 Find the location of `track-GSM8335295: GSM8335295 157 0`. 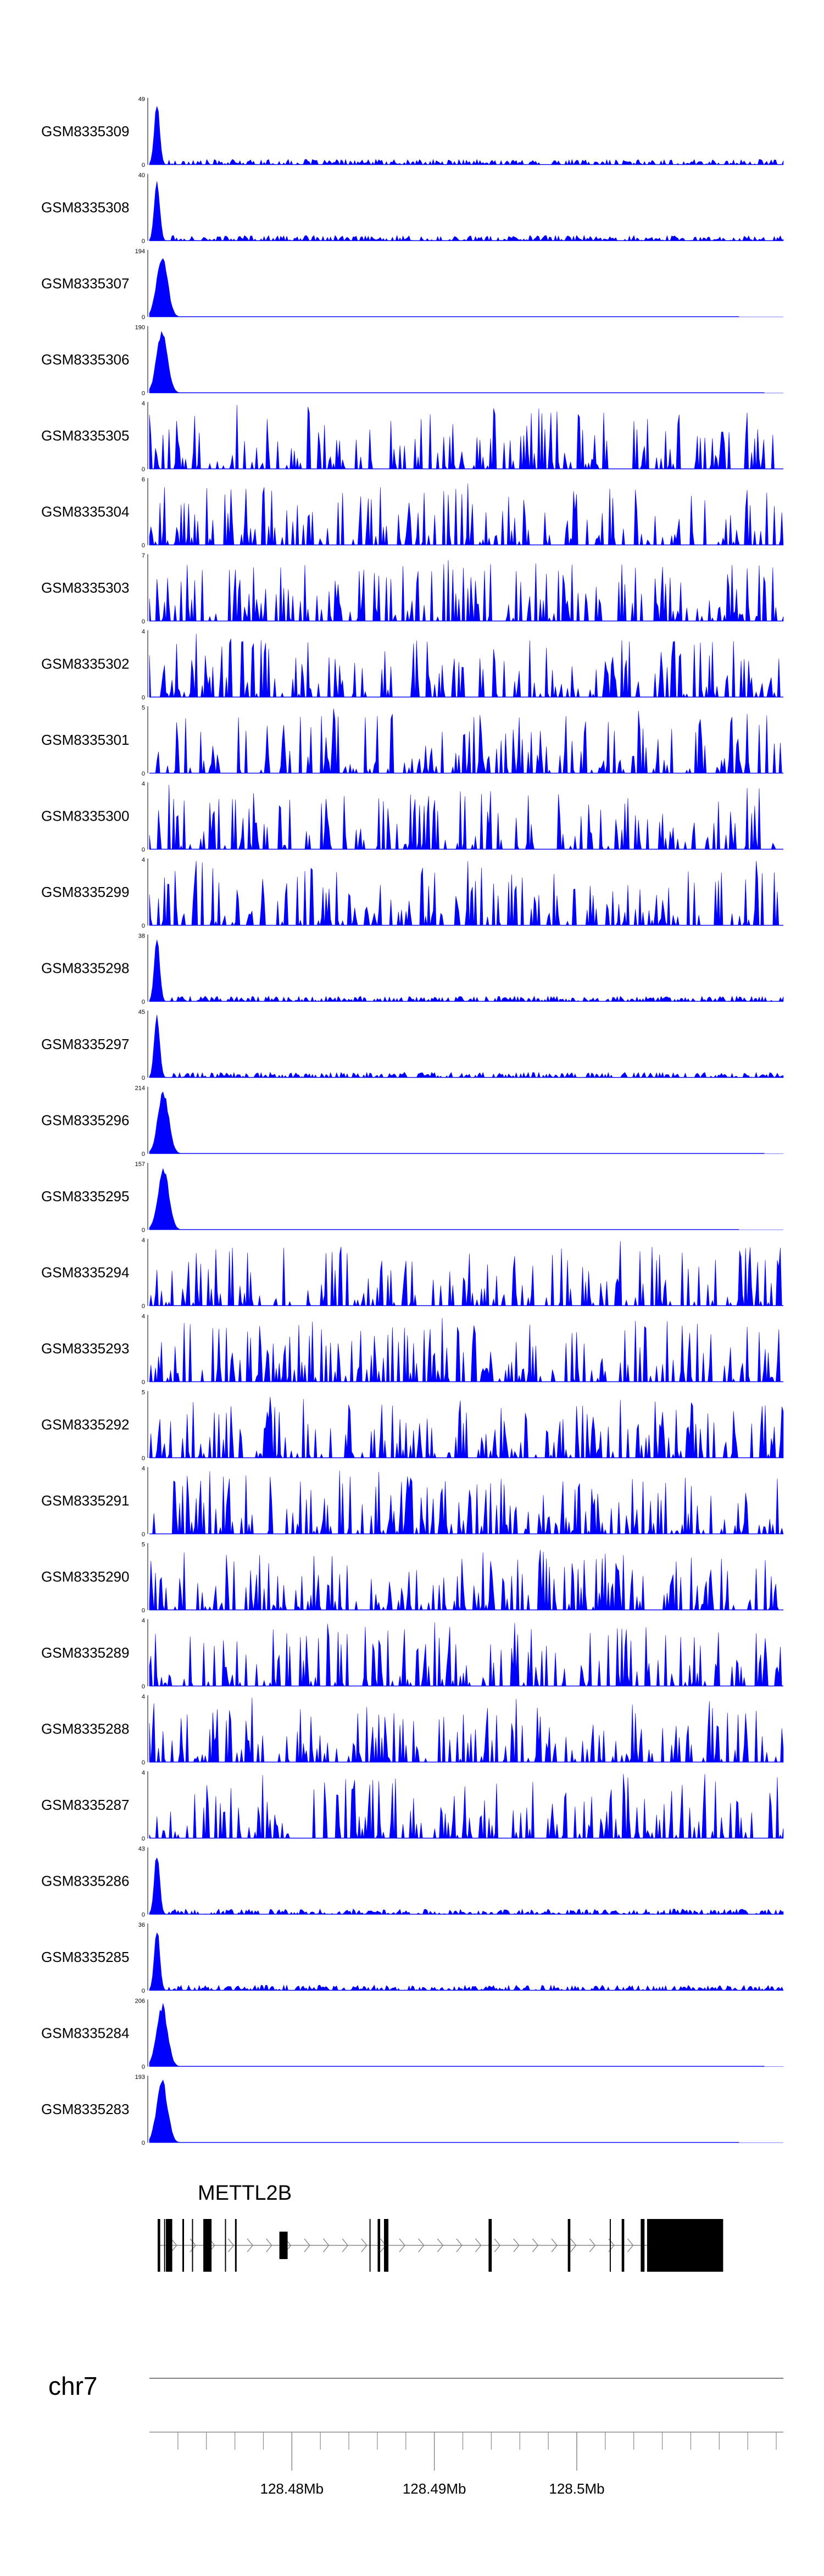

track-GSM8335295: GSM8335295 157 0 is located at coordinates (412, 1197).